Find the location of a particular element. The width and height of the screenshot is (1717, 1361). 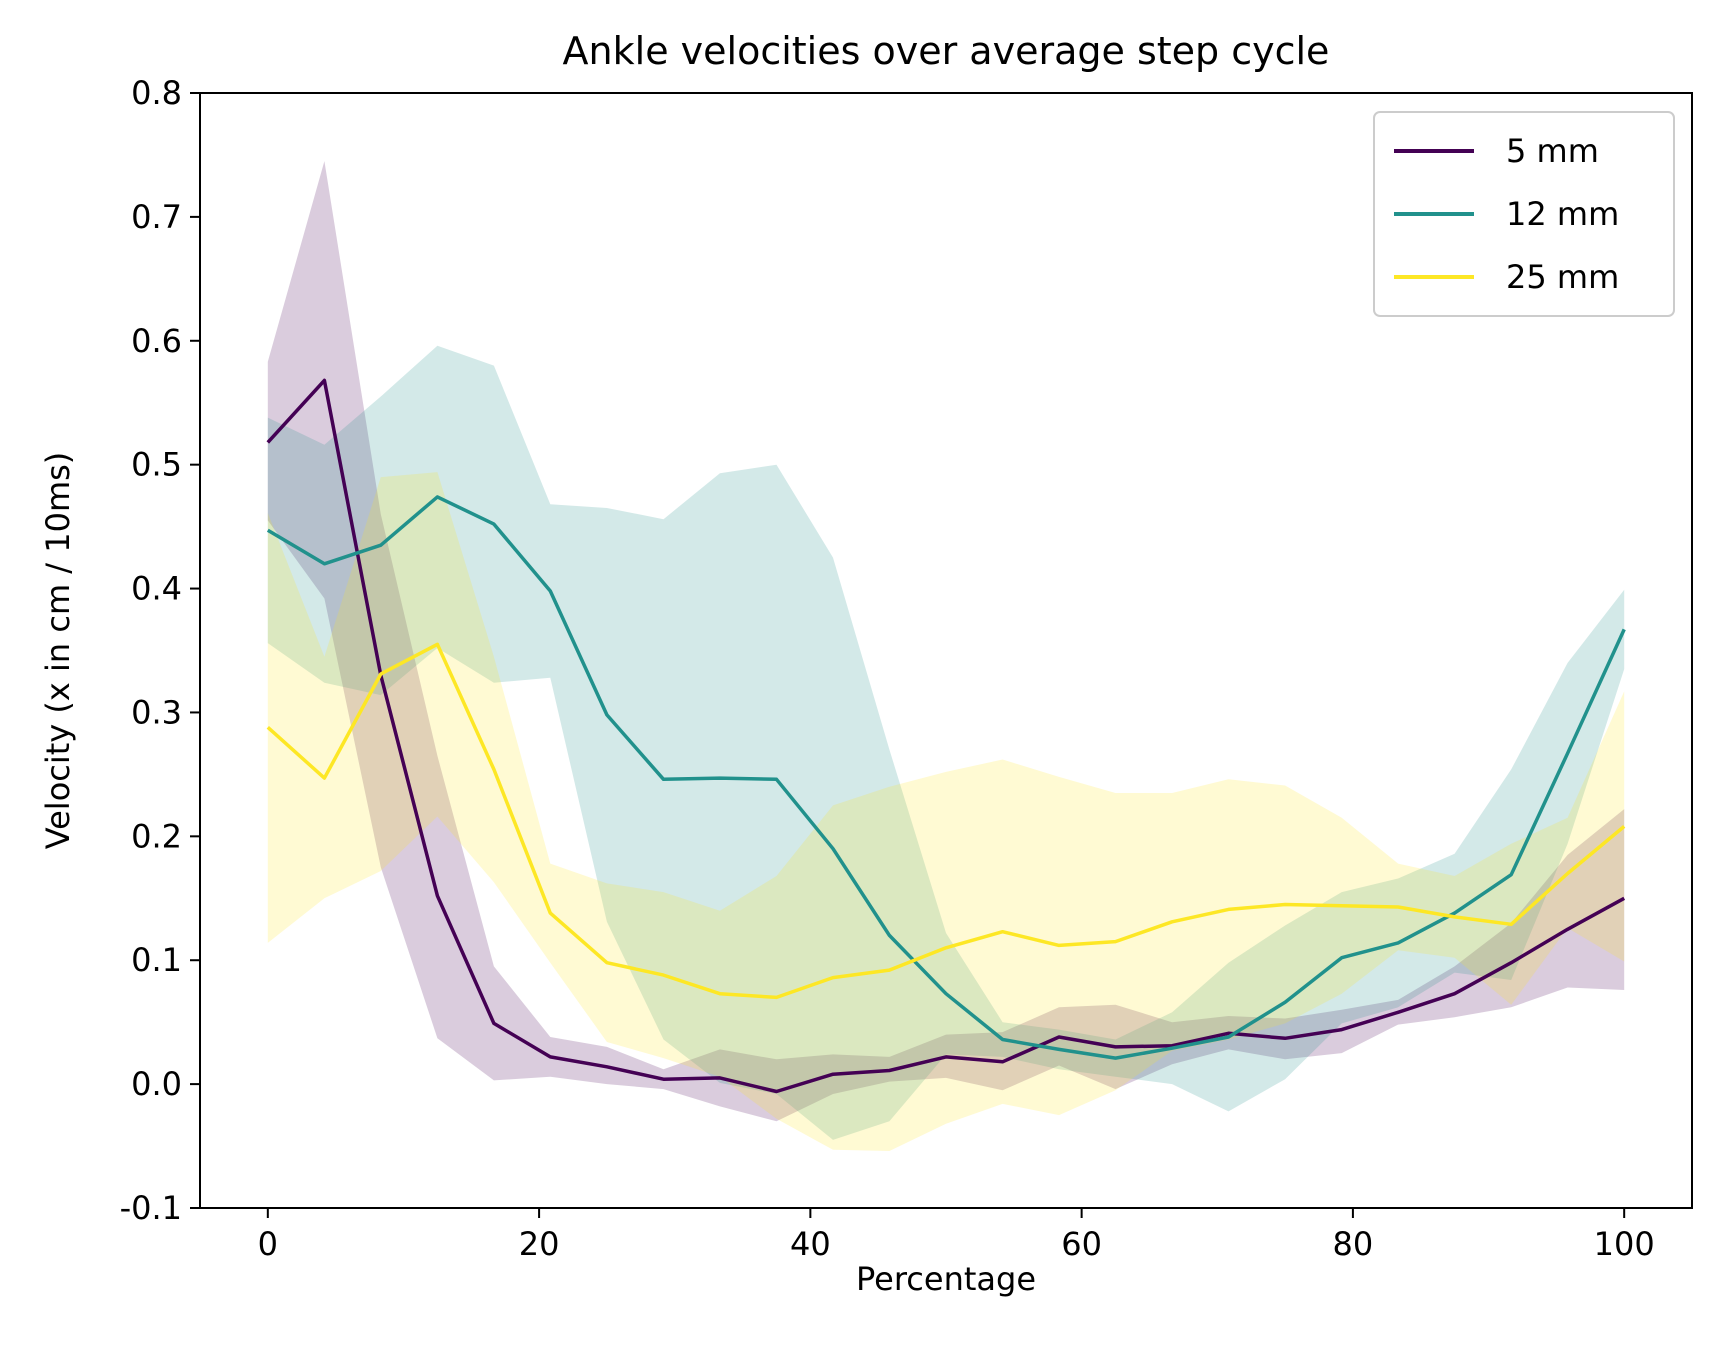

y-axis-ticks: -0.1 0.0 0.1 0.2 0.3 0.4 0.5 0.6 0.7 0.8 is located at coordinates (160, 650).